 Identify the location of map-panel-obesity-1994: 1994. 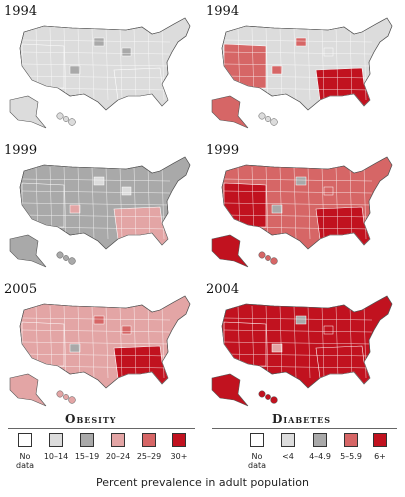
(102, 70).